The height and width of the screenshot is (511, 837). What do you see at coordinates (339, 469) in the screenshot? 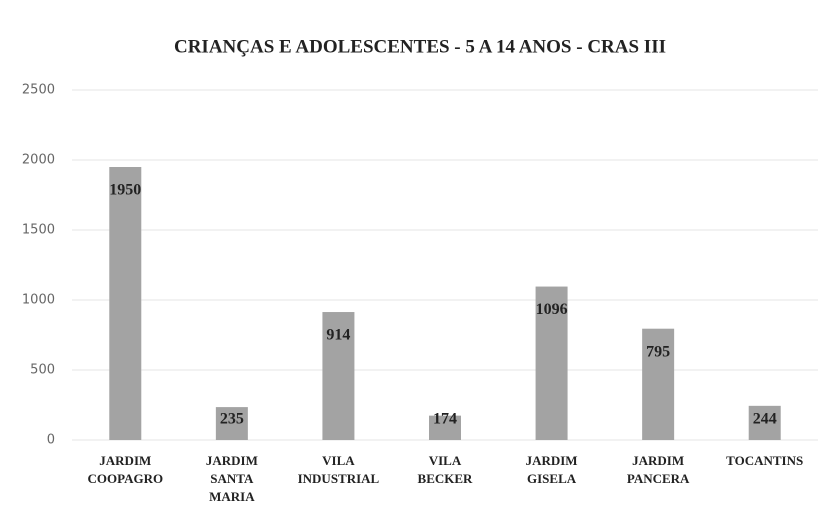
I see `x-tick-label: VILA INDUSTRIAL` at bounding box center [339, 469].